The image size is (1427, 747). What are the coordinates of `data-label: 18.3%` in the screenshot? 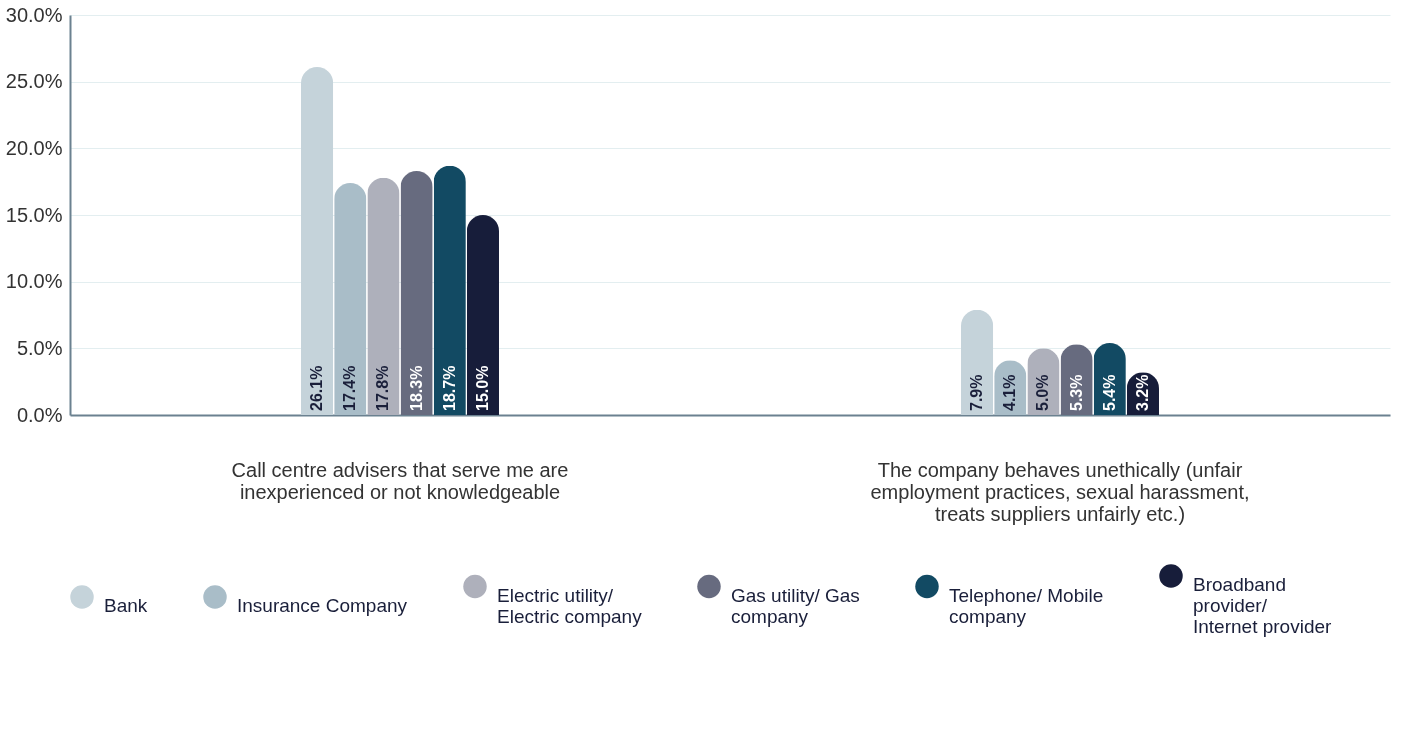 It's located at (416, 388).